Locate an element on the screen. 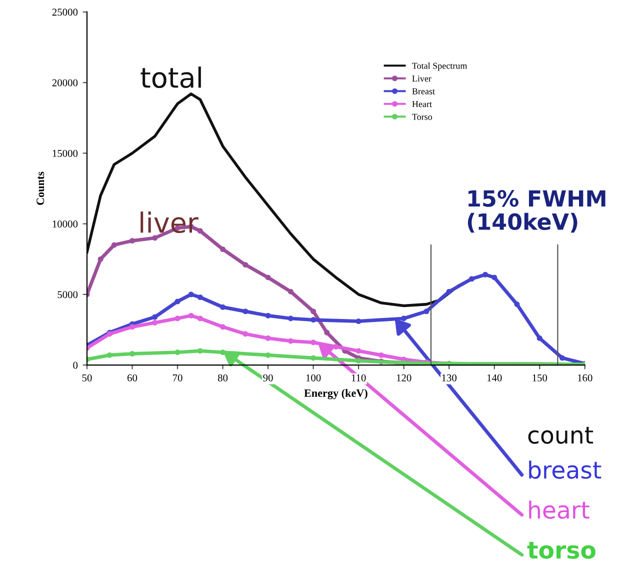 This screenshot has width=642, height=570. annotation: breast is located at coordinates (565, 469).